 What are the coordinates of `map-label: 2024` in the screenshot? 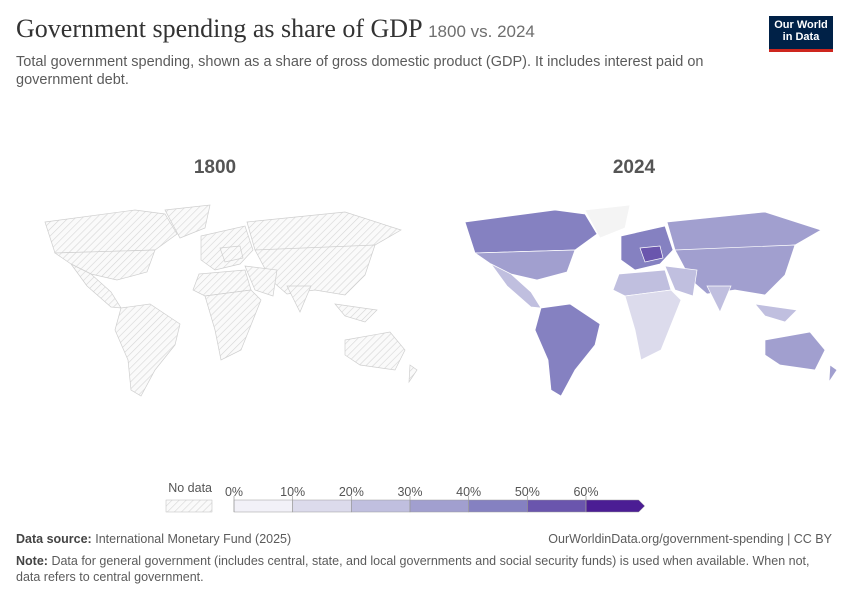 It's located at (634, 167).